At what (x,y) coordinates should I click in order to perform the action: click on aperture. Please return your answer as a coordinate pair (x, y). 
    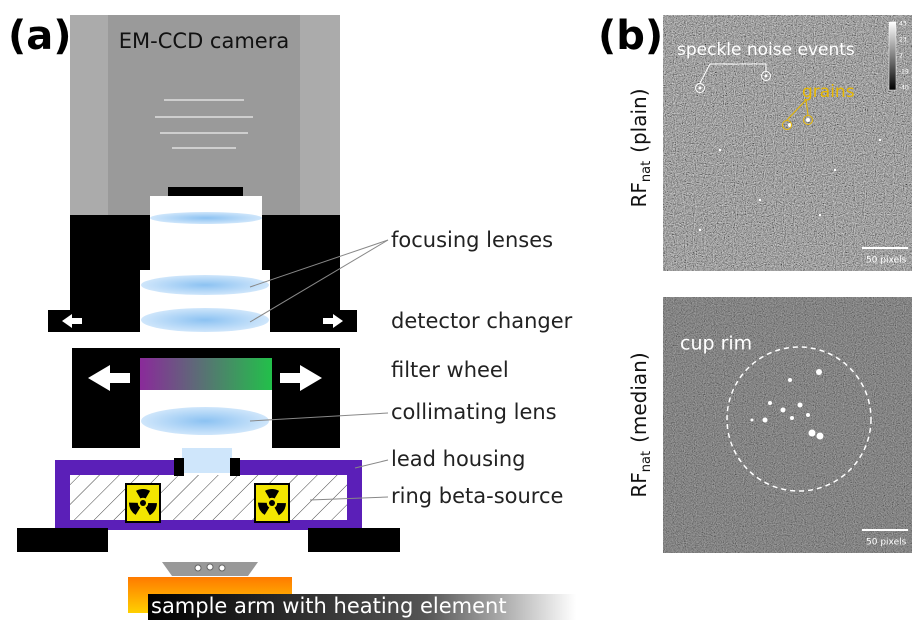
    Looking at the image, I should click on (207, 467).